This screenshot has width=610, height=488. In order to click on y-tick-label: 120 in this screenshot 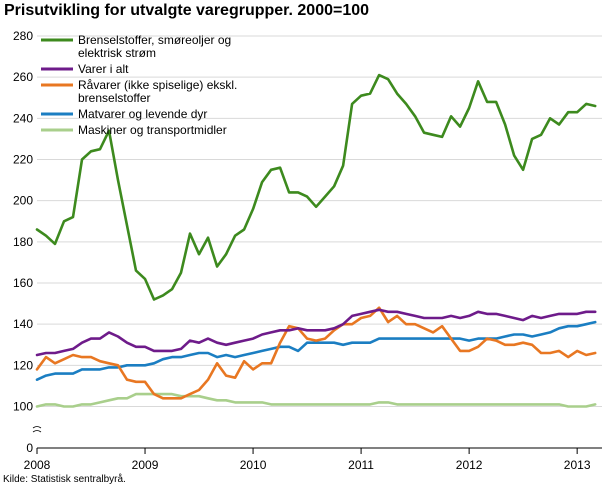, I will do `click(23, 365)`.